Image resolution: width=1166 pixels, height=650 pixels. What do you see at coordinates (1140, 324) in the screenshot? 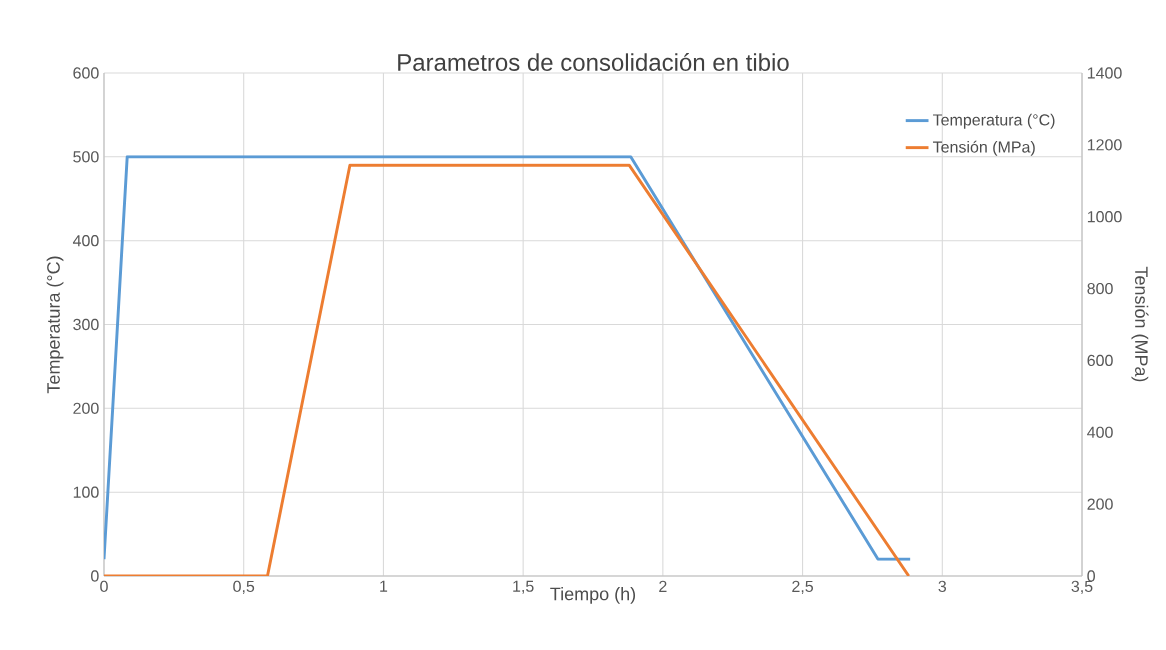
I see `y2-axis-title: Tensión (MPa)` at bounding box center [1140, 324].